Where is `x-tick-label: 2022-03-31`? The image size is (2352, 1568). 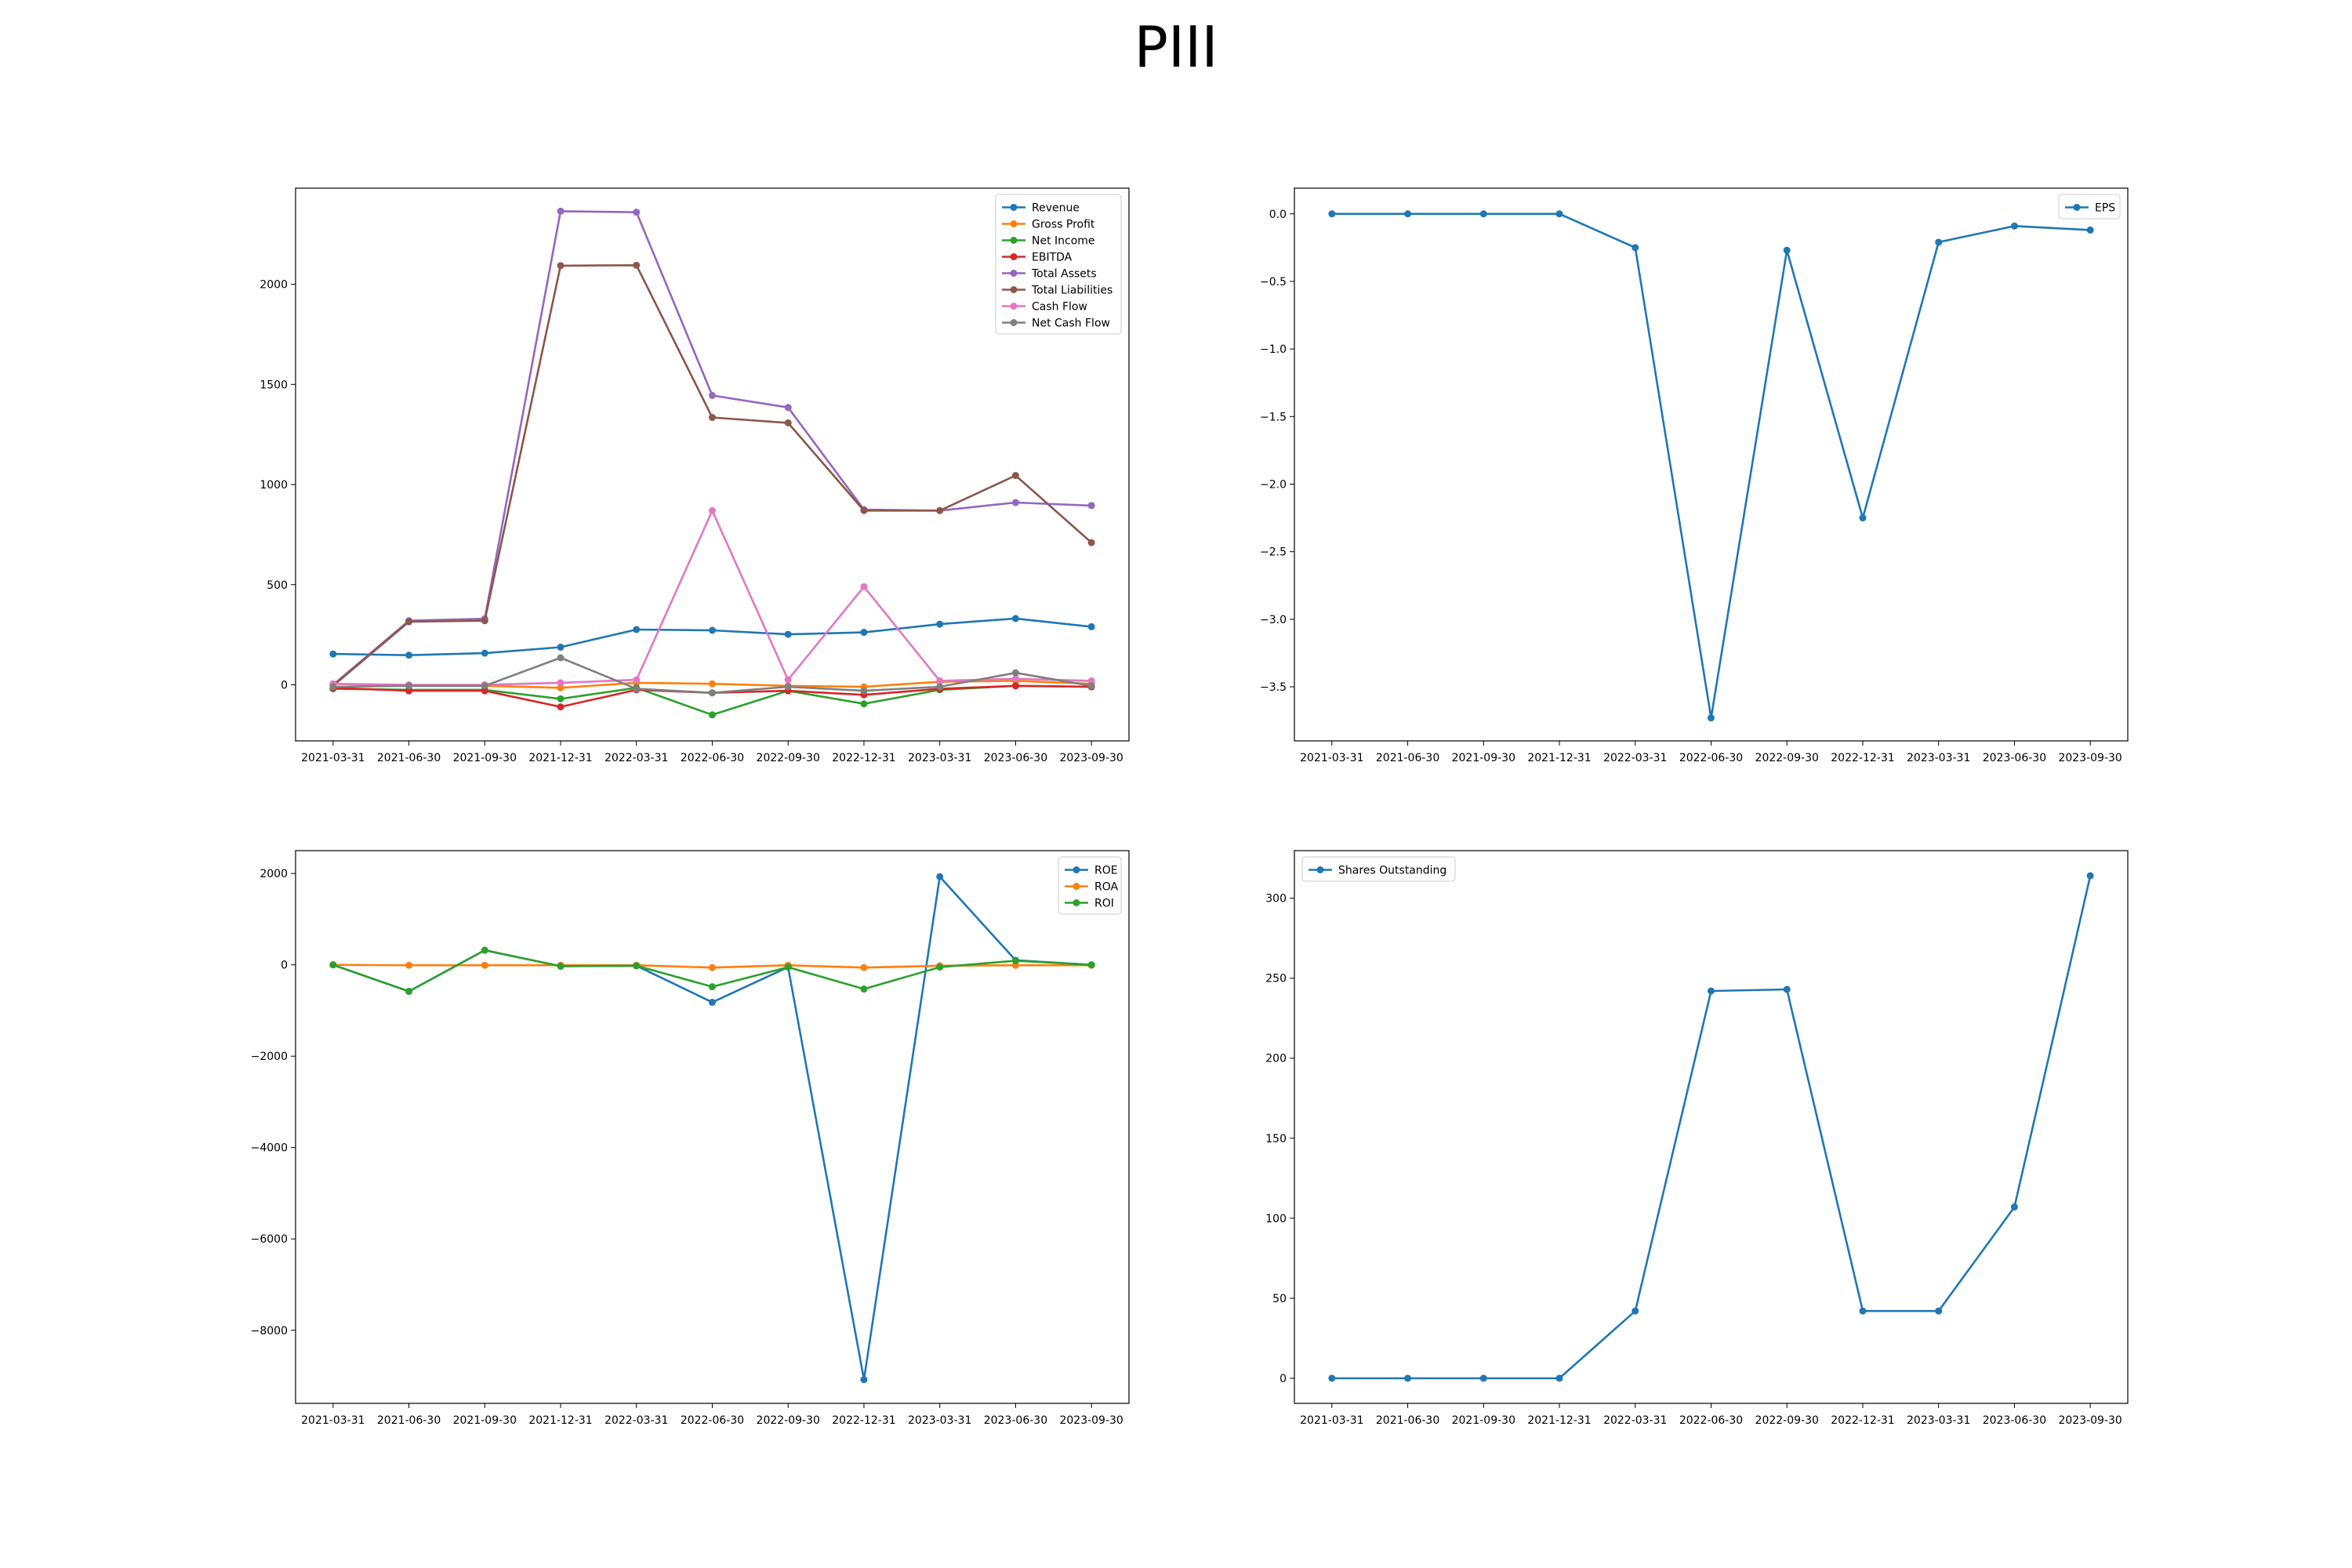 x-tick-label: 2022-03-31 is located at coordinates (1635, 758).